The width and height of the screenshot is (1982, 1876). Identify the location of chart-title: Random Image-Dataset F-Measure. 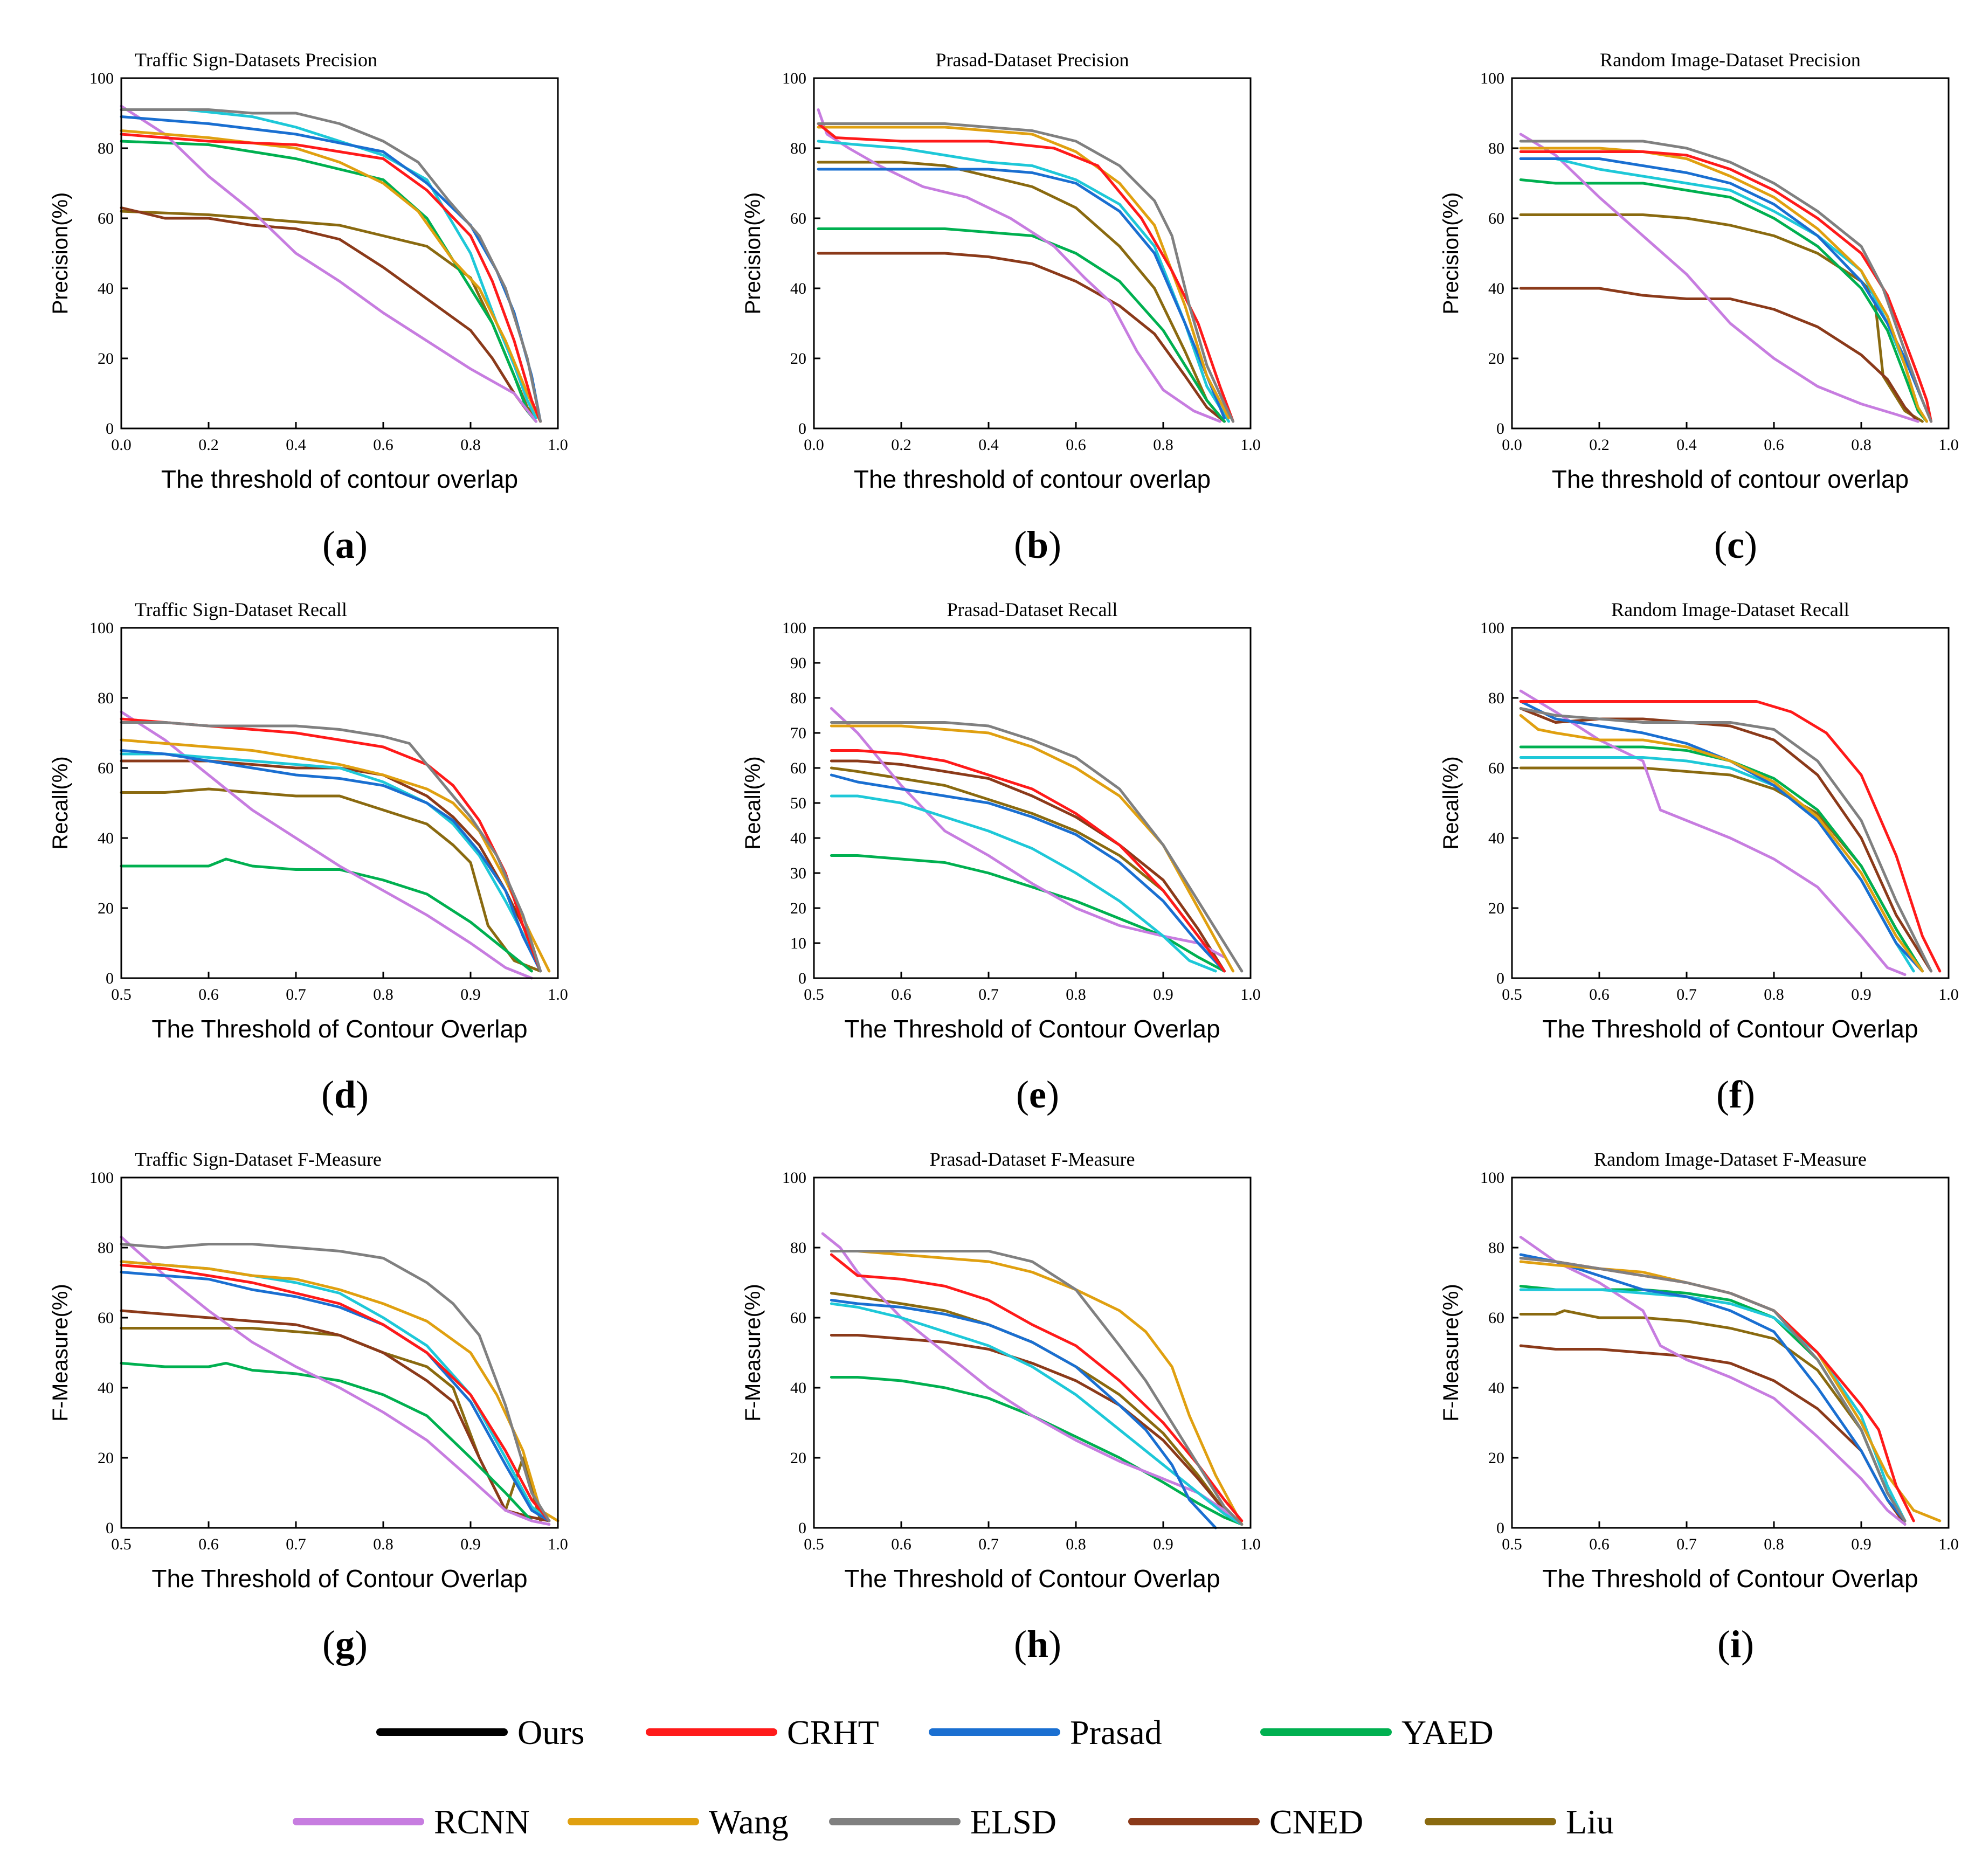
(1730, 1159).